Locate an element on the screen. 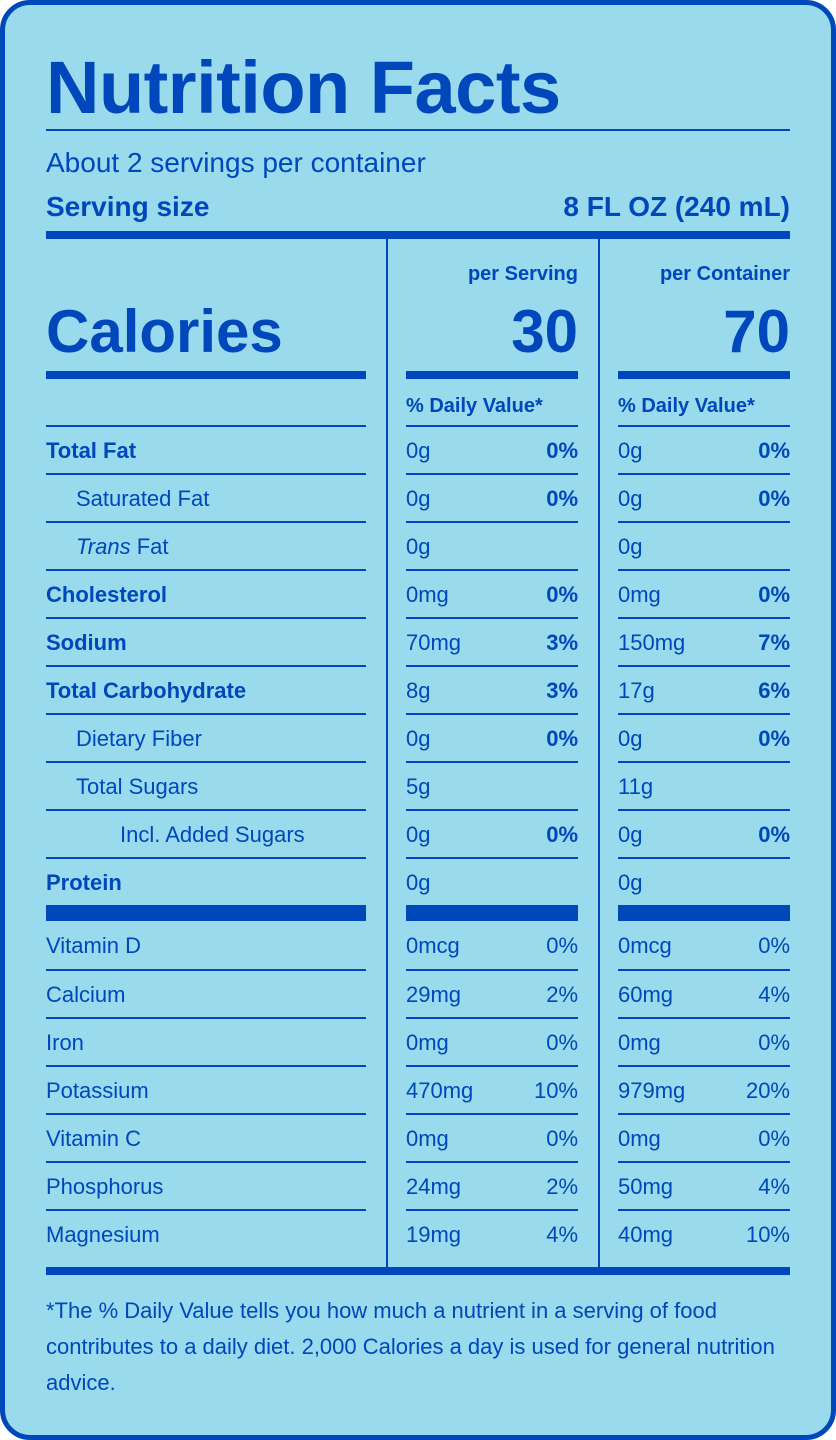 The height and width of the screenshot is (1440, 836). nutrient-name-italic: Trans is located at coordinates (103, 546).